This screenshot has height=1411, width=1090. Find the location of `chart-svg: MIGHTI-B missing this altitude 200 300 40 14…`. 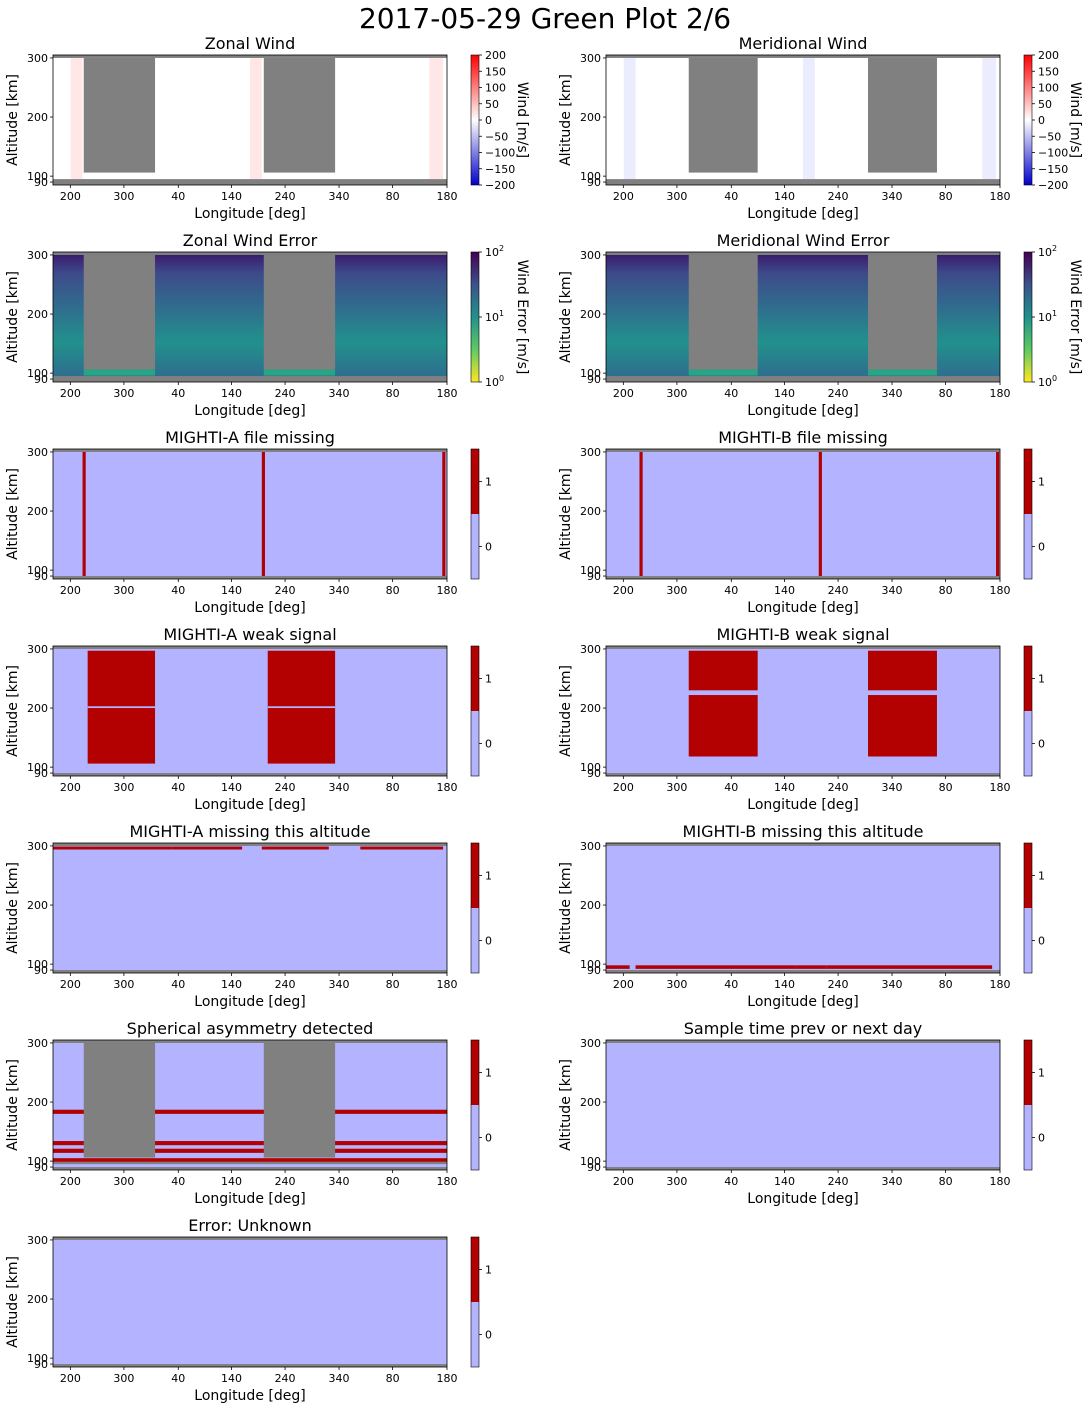

chart-svg: MIGHTI-B missing this altitude 200 300 40 14… is located at coordinates (801, 916).